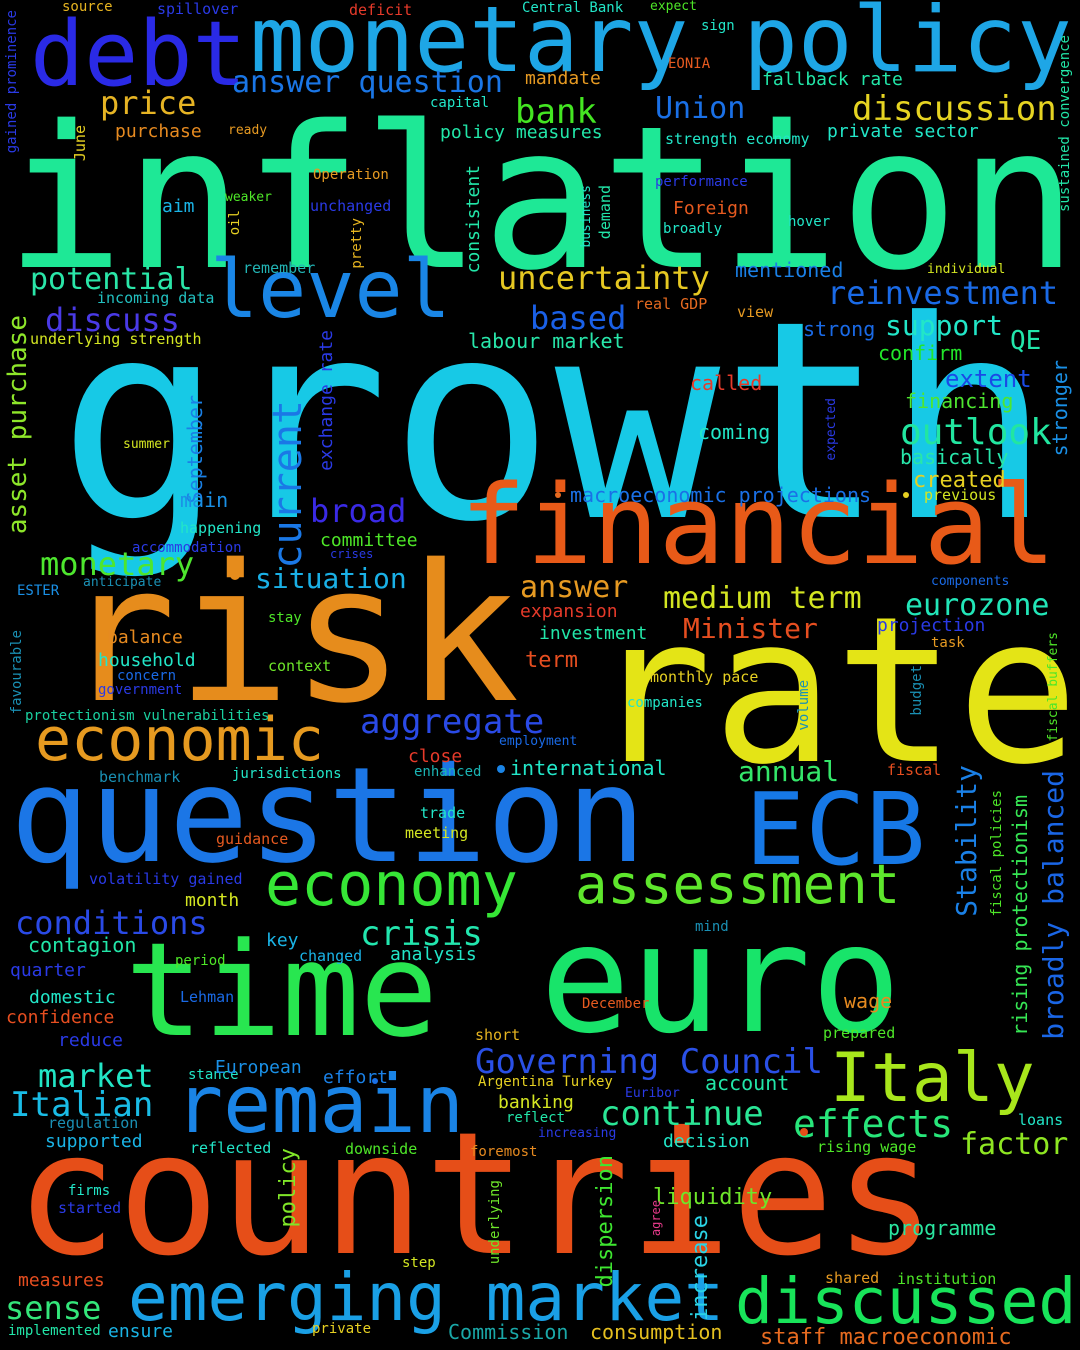 Image resolution: width=1080 pixels, height=1350 pixels. Describe the element at coordinates (252, 839) in the screenshot. I see `cloud-word: guidance` at that location.